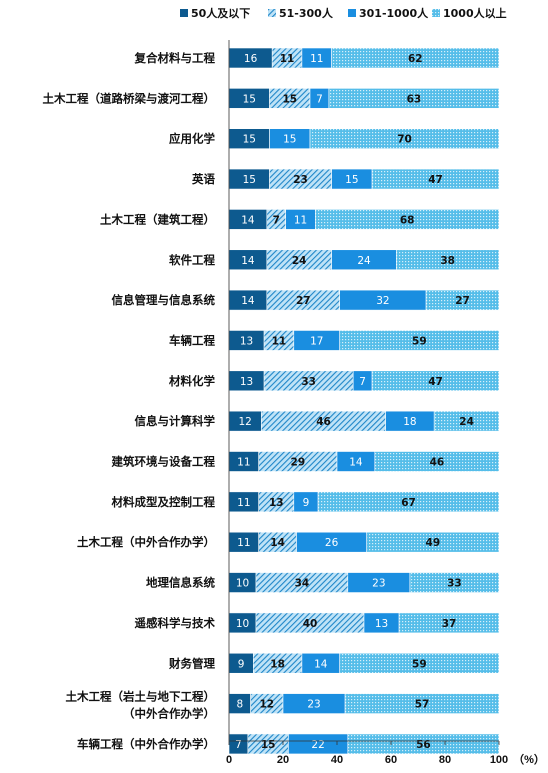 Image resolution: width=548 pixels, height=773 pixels. What do you see at coordinates (408, 503) in the screenshot?
I see `data-label: 67` at bounding box center [408, 503].